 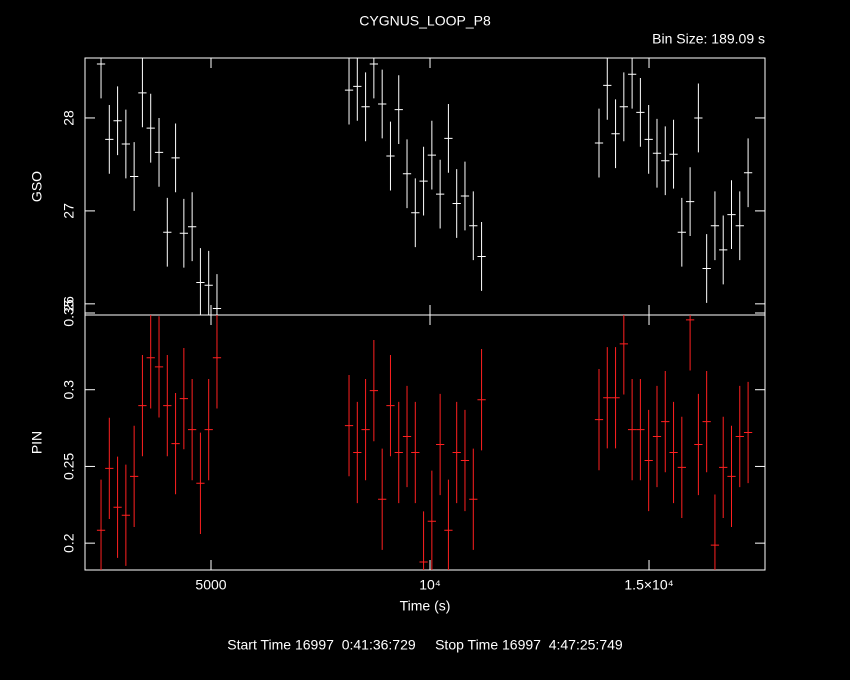 What do you see at coordinates (37, 442) in the screenshot?
I see `y-axis-label: PIN` at bounding box center [37, 442].